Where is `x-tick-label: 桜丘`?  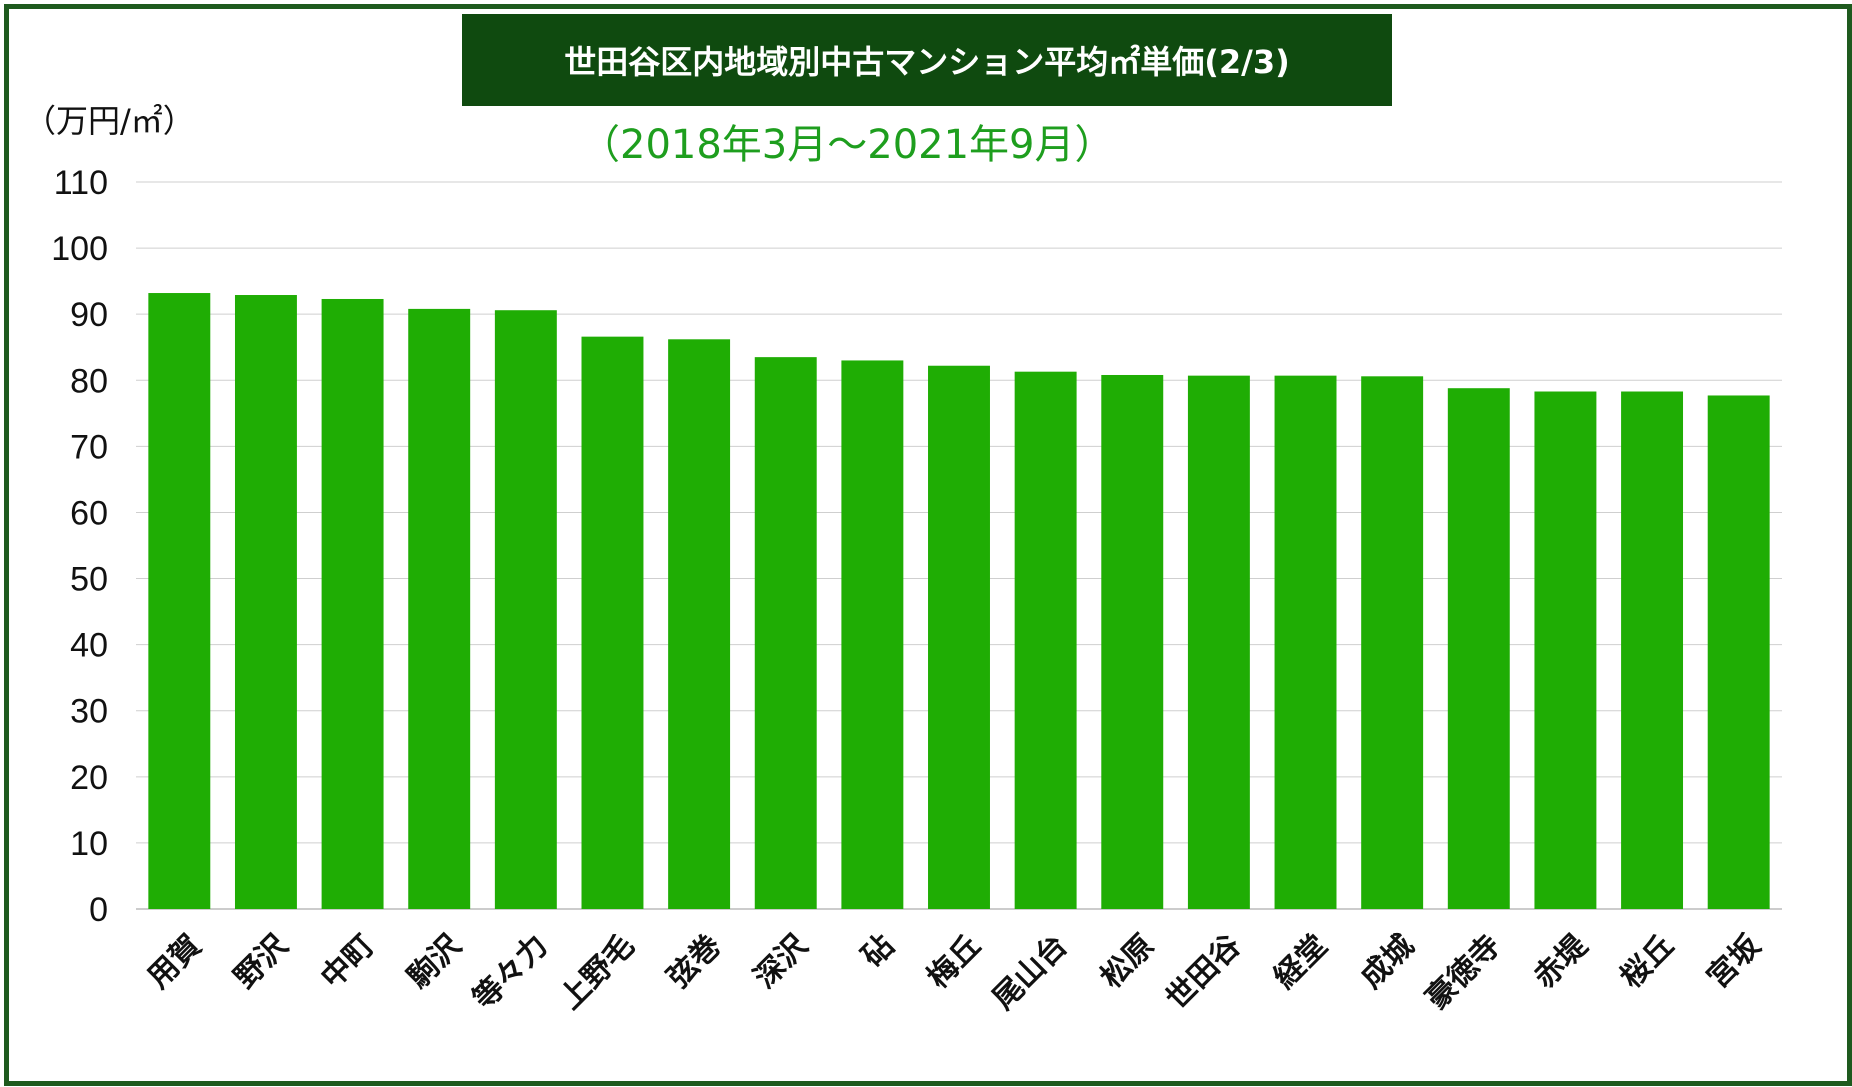 x-tick-label: 桜丘 is located at coordinates (1647, 961).